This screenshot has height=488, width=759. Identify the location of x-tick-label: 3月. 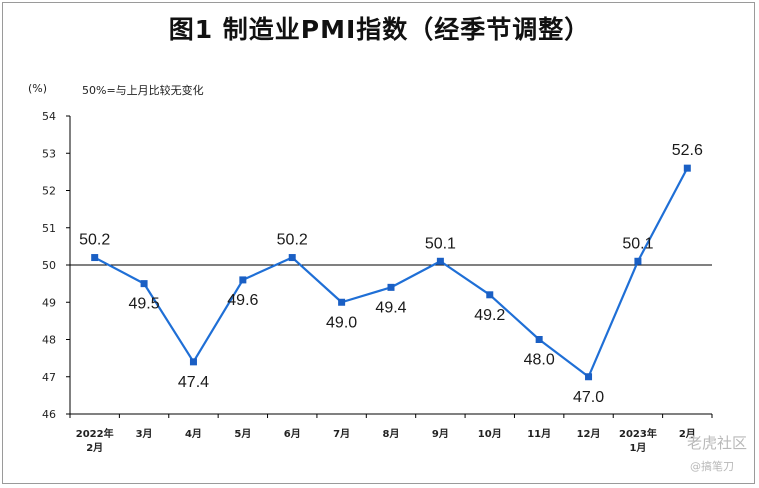
(144, 434).